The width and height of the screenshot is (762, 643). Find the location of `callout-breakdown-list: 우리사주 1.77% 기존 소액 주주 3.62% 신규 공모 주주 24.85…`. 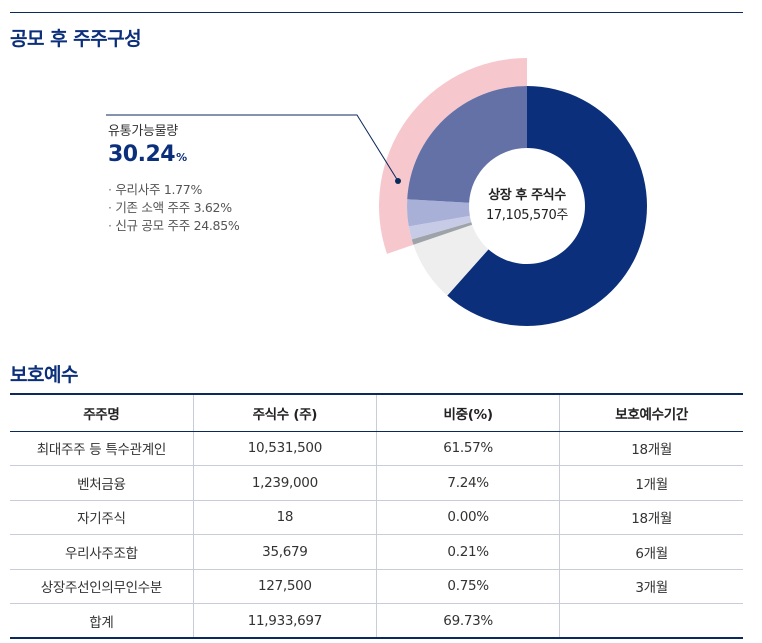

callout-breakdown-list: 우리사주 1.77% 기존 소액 주주 3.62% 신규 공모 주주 24.85… is located at coordinates (173, 208).